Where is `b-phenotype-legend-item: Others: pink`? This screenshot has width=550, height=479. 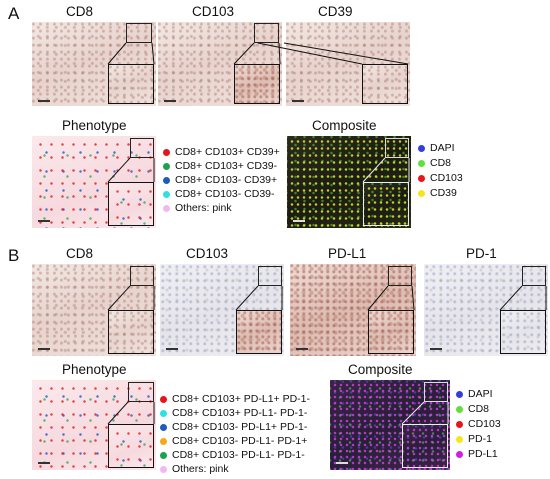 b-phenotype-legend-item: Others: pink is located at coordinates (194, 469).